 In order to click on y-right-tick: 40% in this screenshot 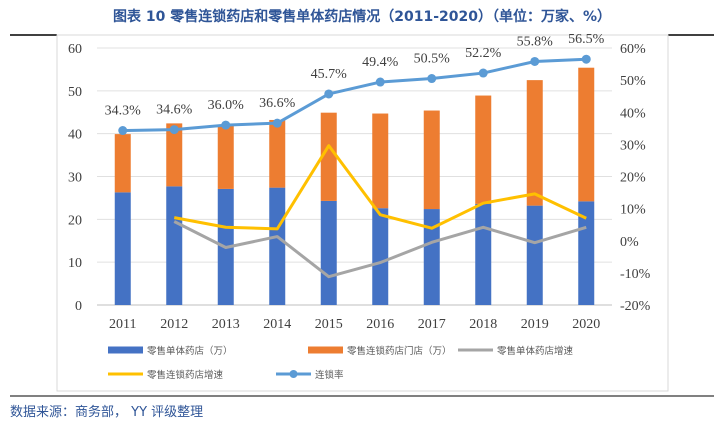, I will do `click(633, 113)`.